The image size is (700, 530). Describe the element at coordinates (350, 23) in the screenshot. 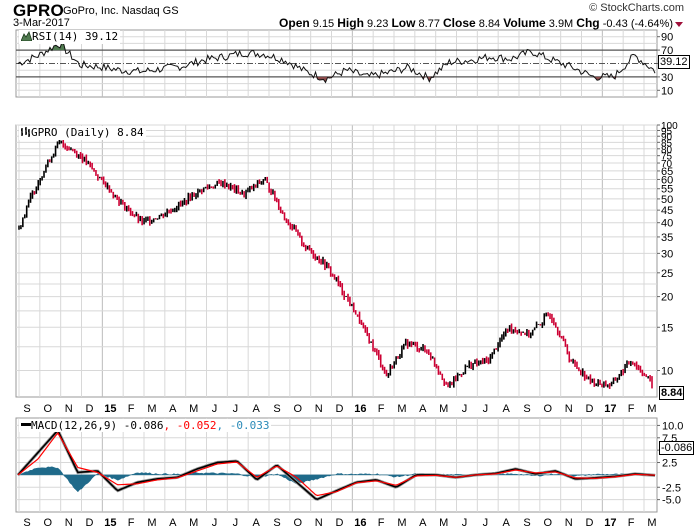

I see `high-label: High` at that location.